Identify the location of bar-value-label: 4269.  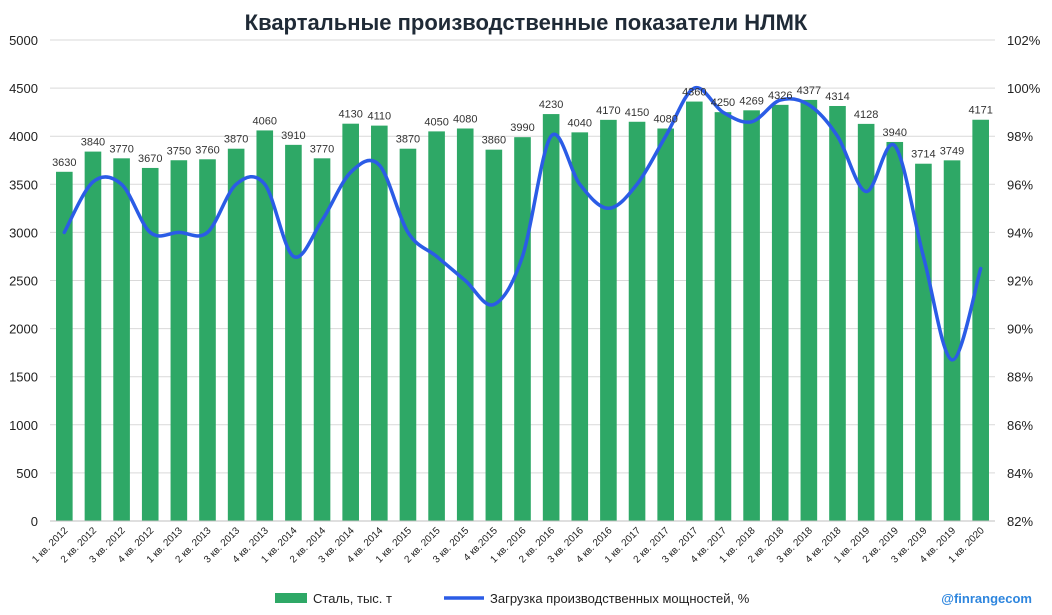
(751, 101).